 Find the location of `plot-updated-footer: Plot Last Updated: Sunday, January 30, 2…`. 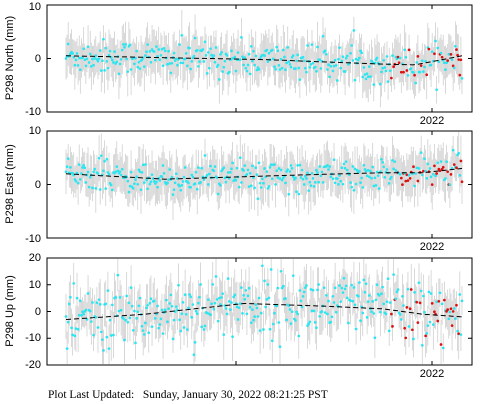

plot-updated-footer: Plot Last Updated: Sunday, January 30, 2… is located at coordinates (188, 395).